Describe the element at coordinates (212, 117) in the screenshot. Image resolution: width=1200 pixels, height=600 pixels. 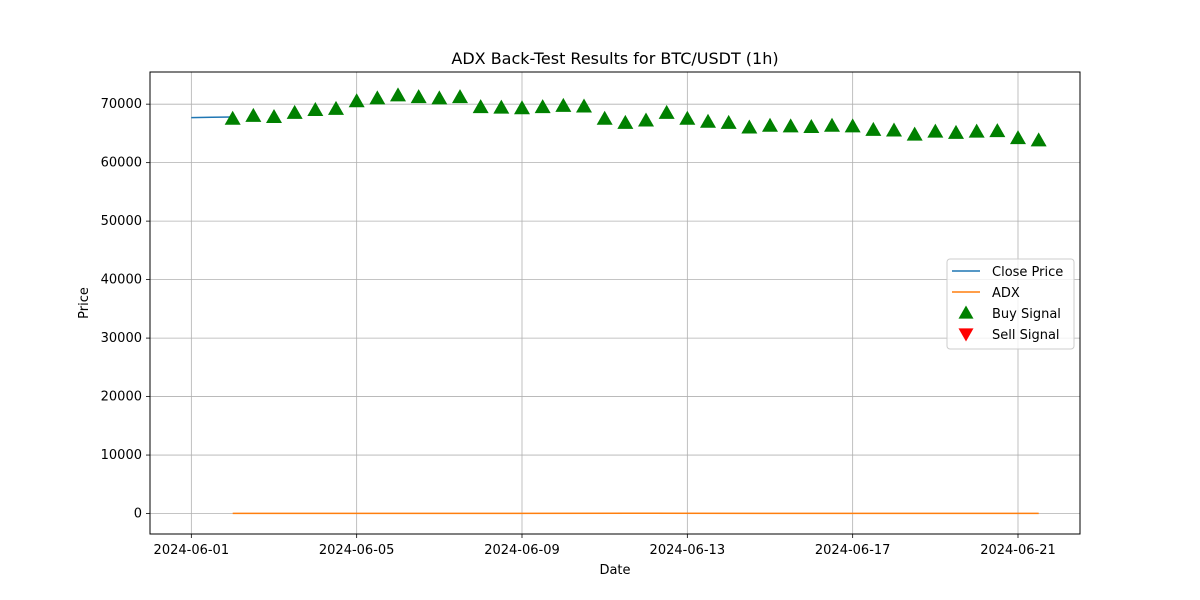
I see `series-line-close-price` at that location.